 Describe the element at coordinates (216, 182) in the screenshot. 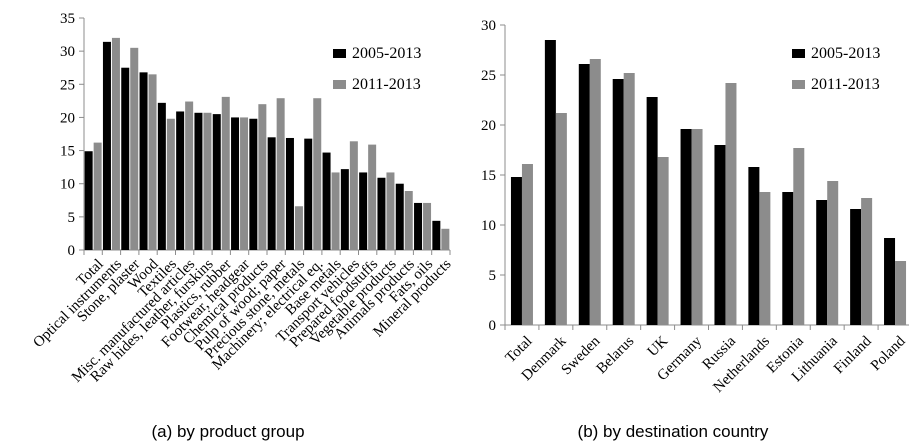

I see `bar-a-2005-2013-plastics-rubber` at that location.